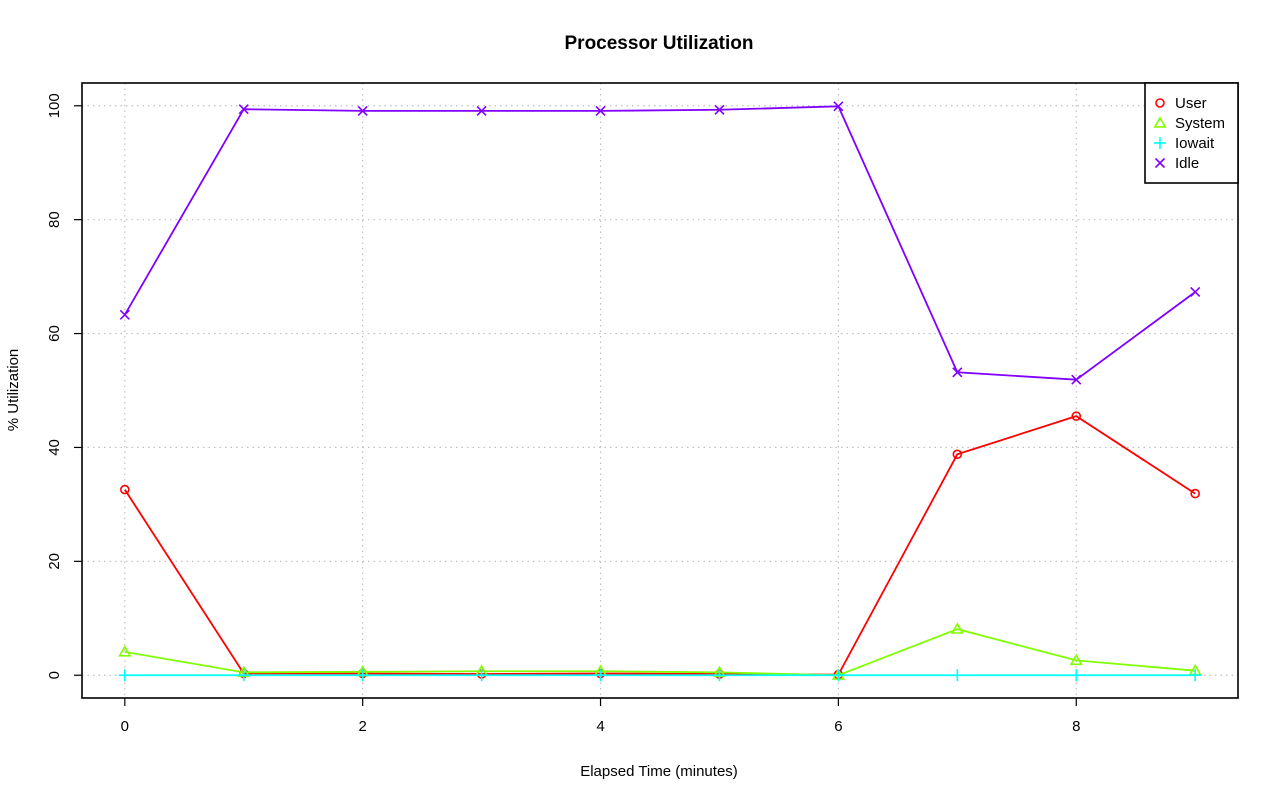  Describe the element at coordinates (363, 726) in the screenshot. I see `x-tick-label: 2` at that location.